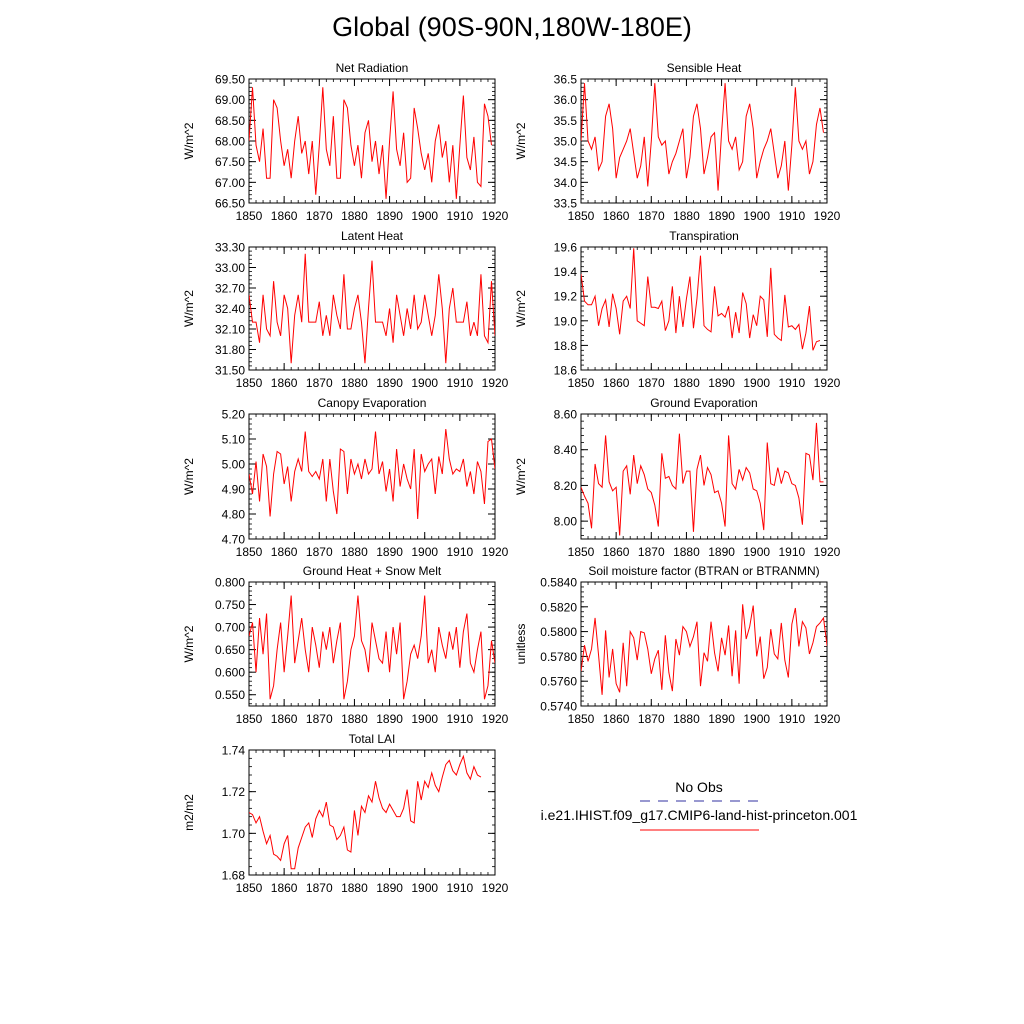  Describe the element at coordinates (372, 403) in the screenshot. I see `panel-title: Canopy Evaporation` at that location.